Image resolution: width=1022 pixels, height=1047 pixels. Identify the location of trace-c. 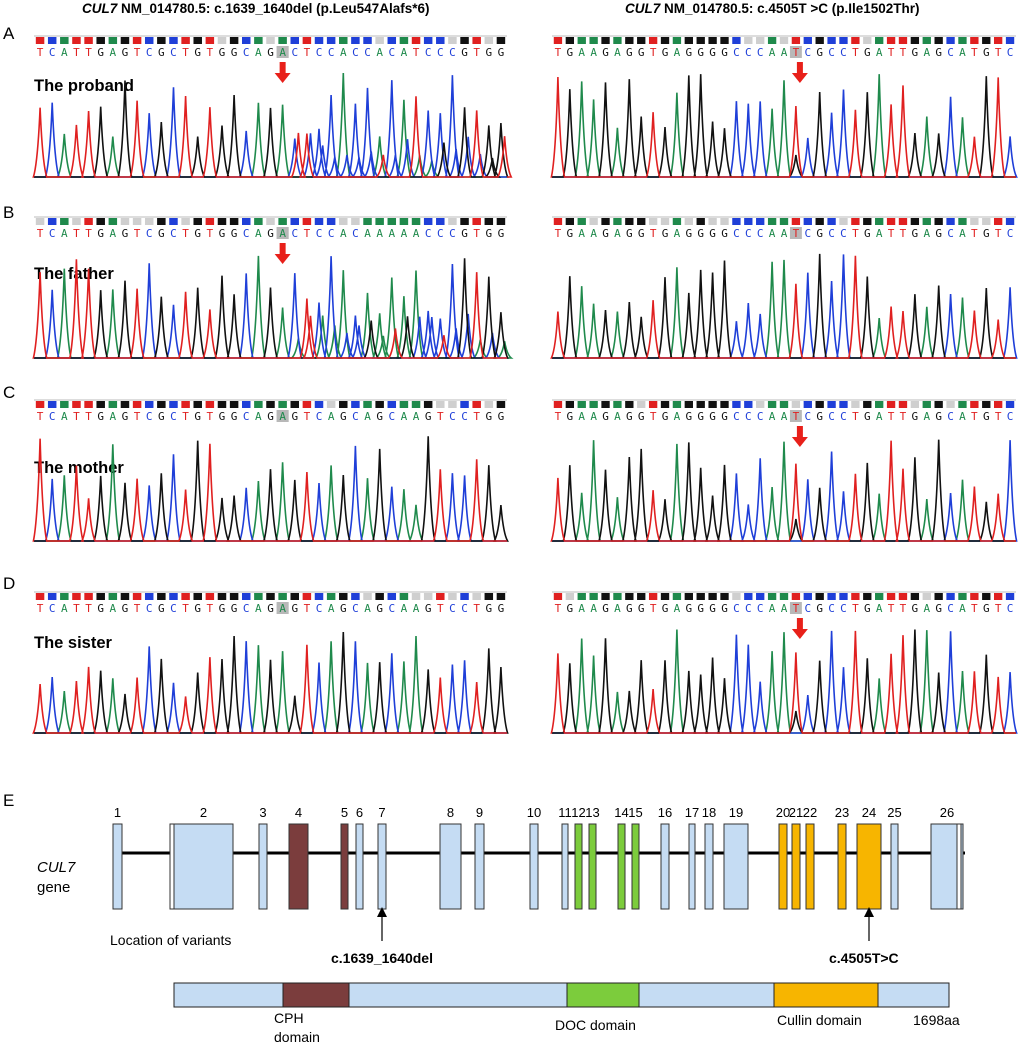
(785, 306).